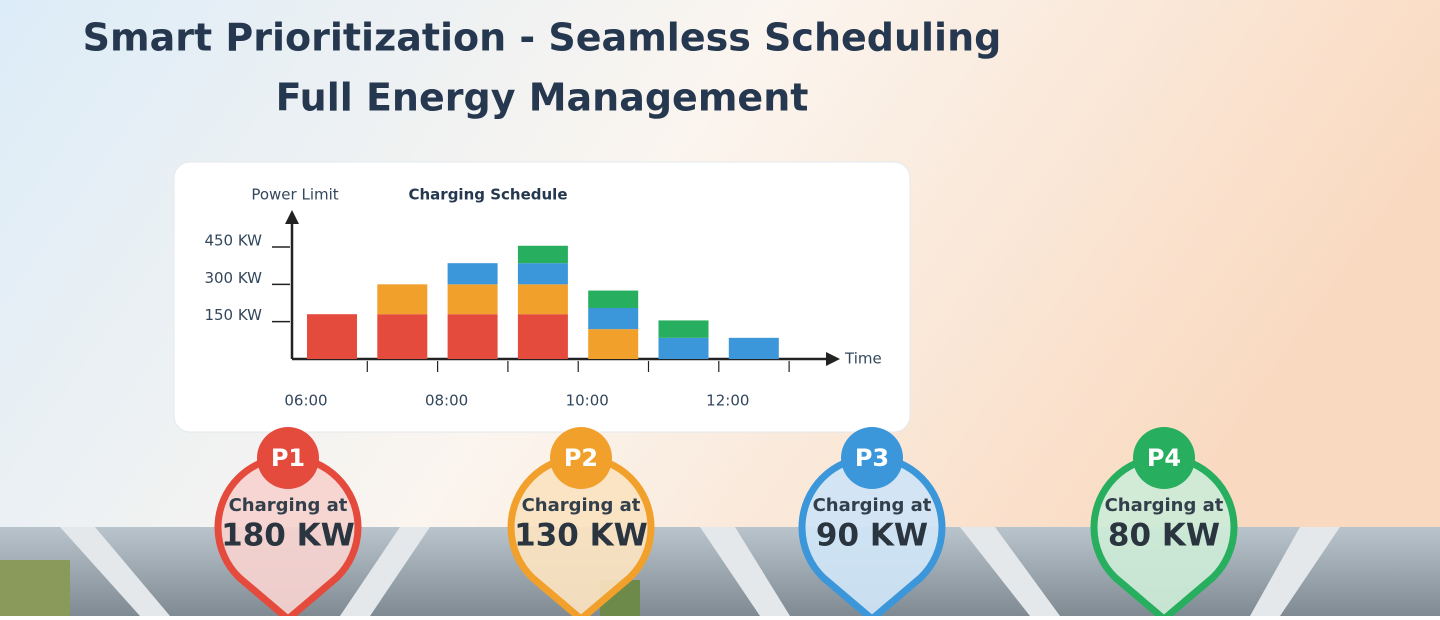 This screenshot has height=620, width=1440. What do you see at coordinates (542, 98) in the screenshot?
I see `subtitle: Full Energy Management` at bounding box center [542, 98].